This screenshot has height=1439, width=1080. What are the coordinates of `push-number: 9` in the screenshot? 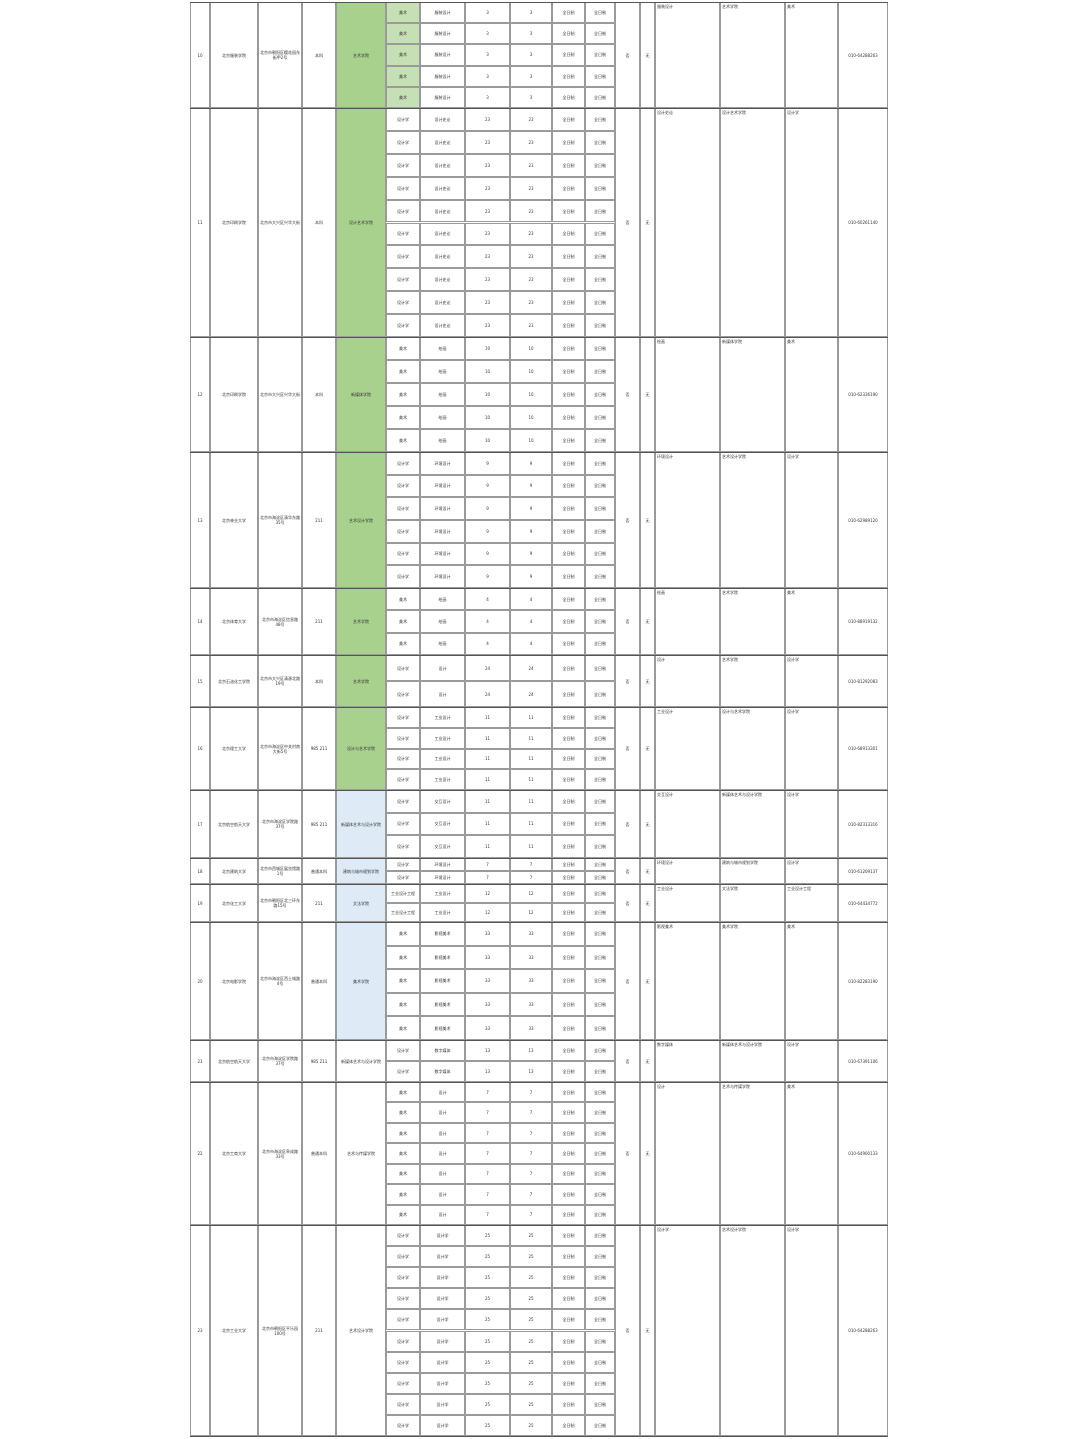 It's located at (531, 554).